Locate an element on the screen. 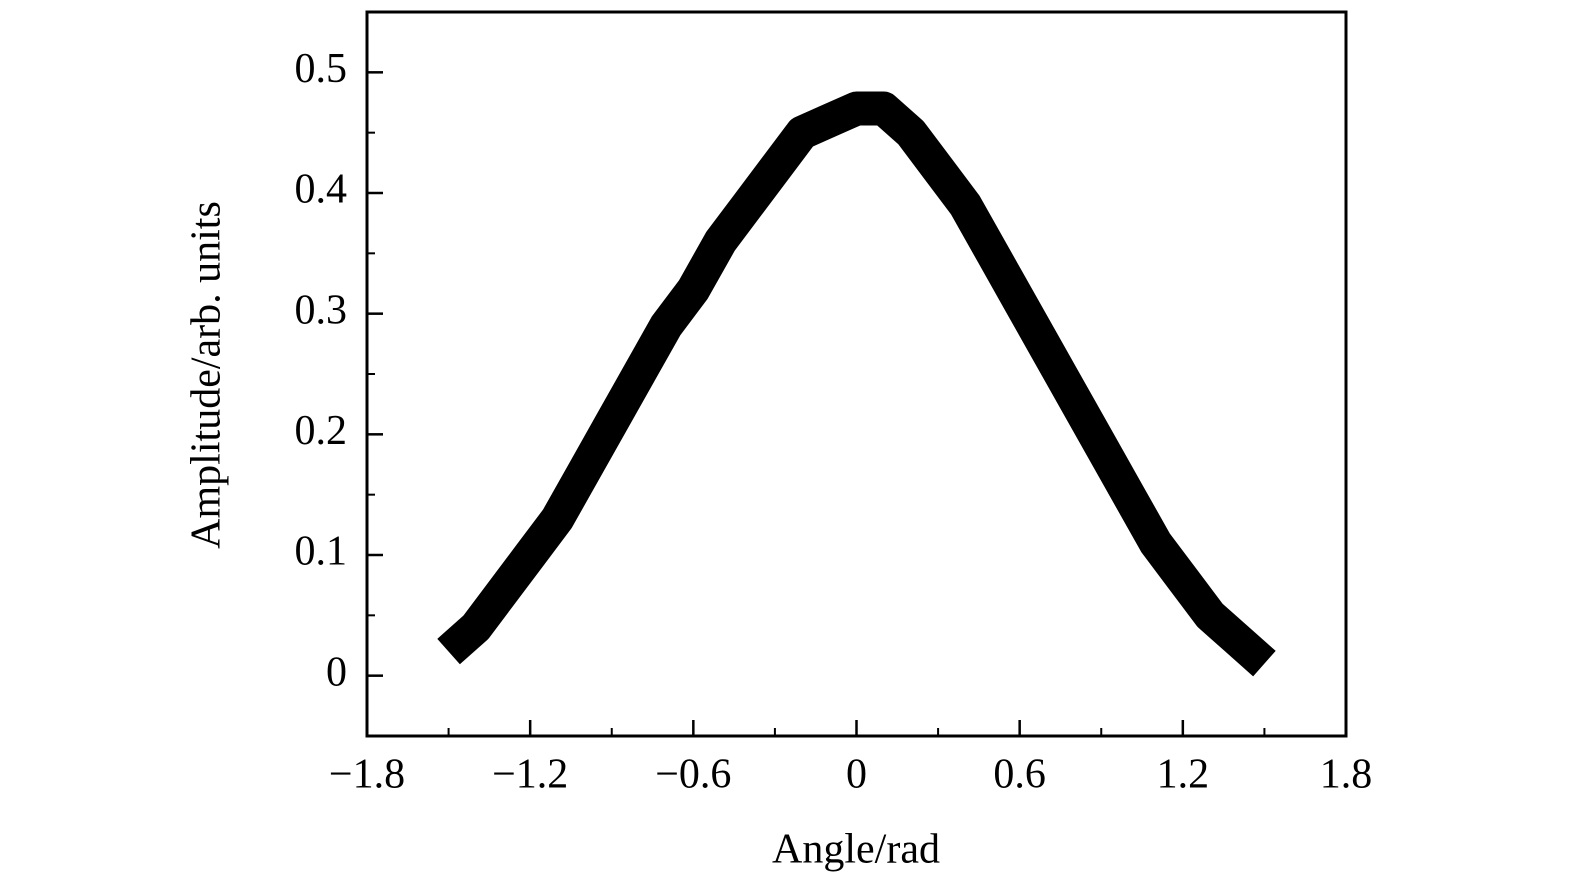 This screenshot has height=894, width=1575. y-tick-label: 0.4 is located at coordinates (321, 190).